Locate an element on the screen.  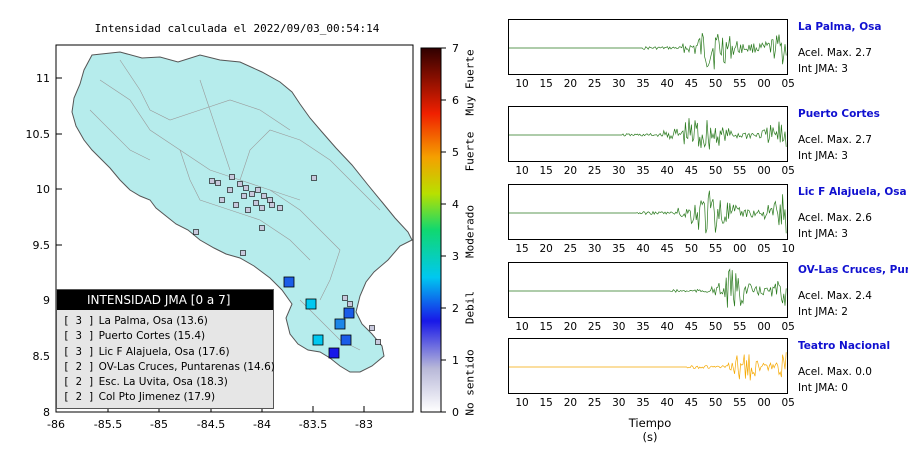
legend-item-station: Col Pto Jimenez (17.9) is located at coordinates (157, 397).